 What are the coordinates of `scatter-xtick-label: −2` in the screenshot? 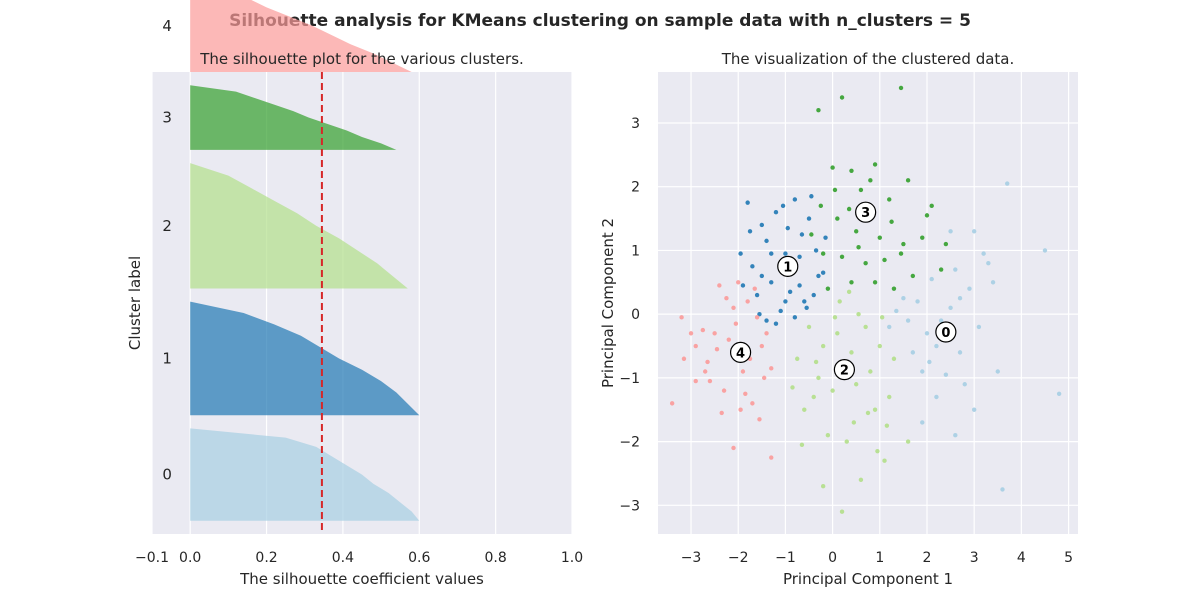 It's located at (738, 558).